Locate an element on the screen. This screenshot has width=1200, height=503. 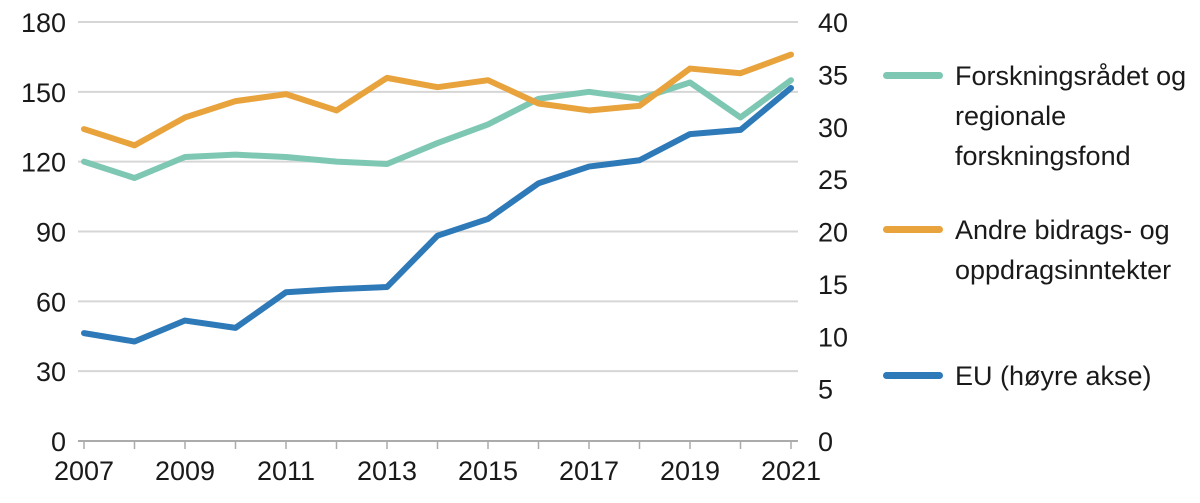
legend-swatch-eu is located at coordinates (913, 375).